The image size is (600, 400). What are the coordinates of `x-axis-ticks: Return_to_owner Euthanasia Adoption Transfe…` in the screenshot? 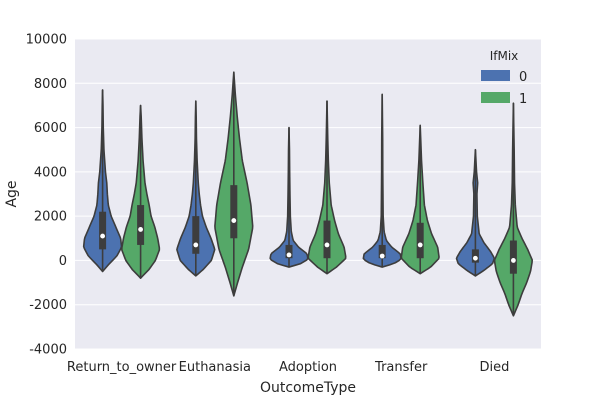 It's located at (288, 367).